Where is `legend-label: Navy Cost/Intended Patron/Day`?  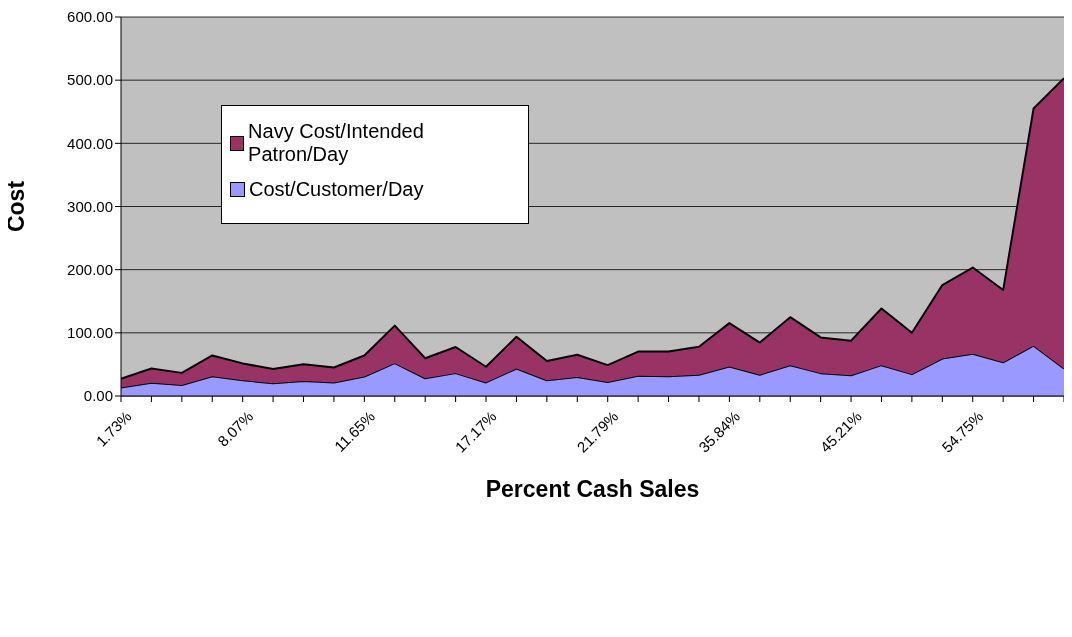
legend-label: Navy Cost/Intended Patron/Day is located at coordinates (336, 143).